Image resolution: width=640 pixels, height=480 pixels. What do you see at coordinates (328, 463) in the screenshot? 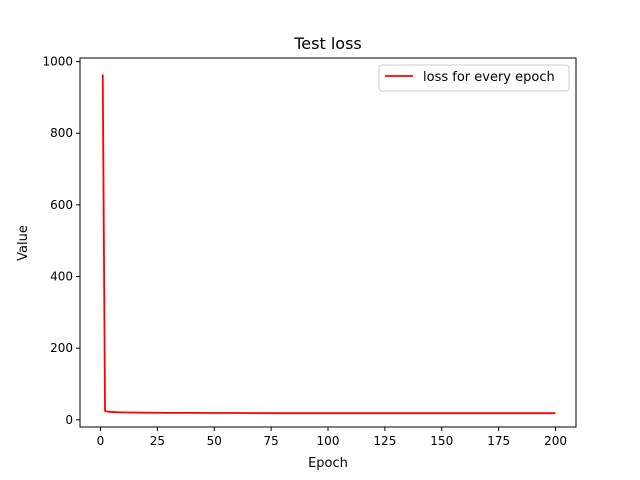
I see `x-axis-label: Epoch` at bounding box center [328, 463].